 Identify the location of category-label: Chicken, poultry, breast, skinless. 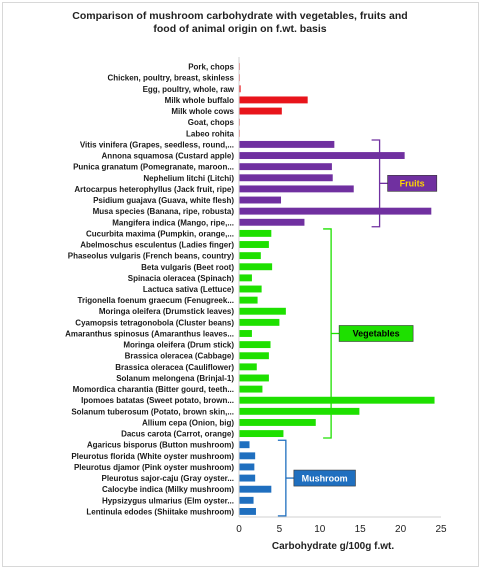
(170, 78).